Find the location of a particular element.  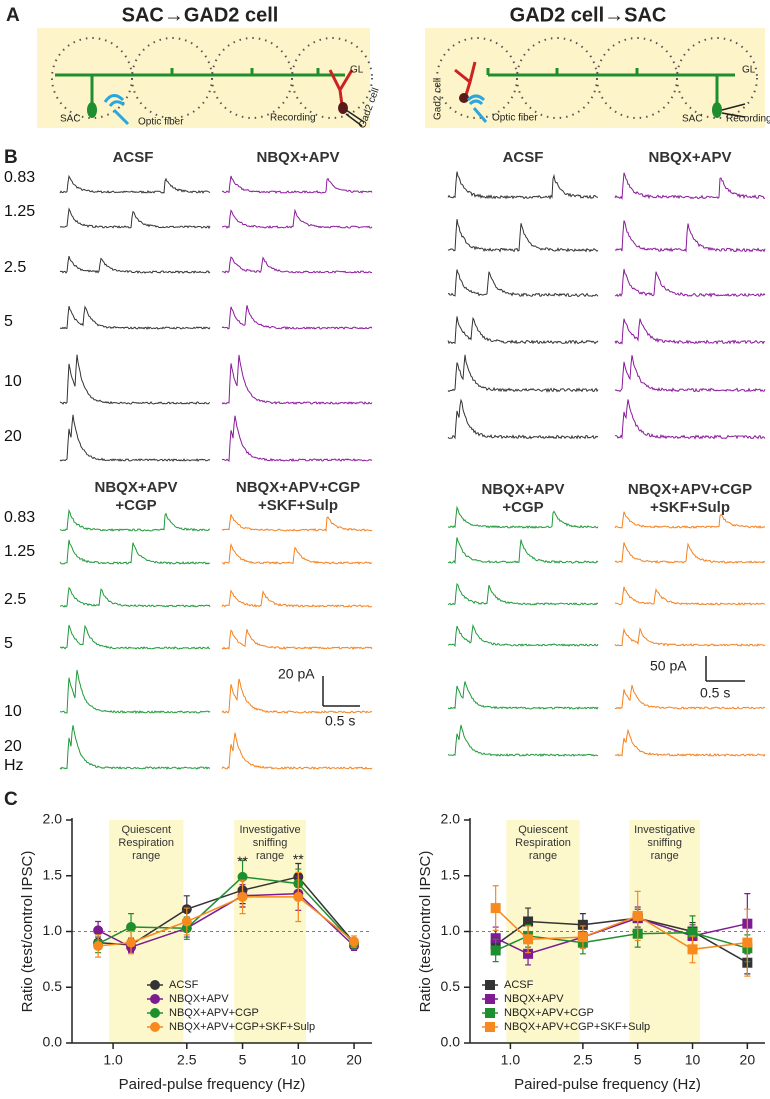

y-tick-label: 0.5 is located at coordinates (53, 986).